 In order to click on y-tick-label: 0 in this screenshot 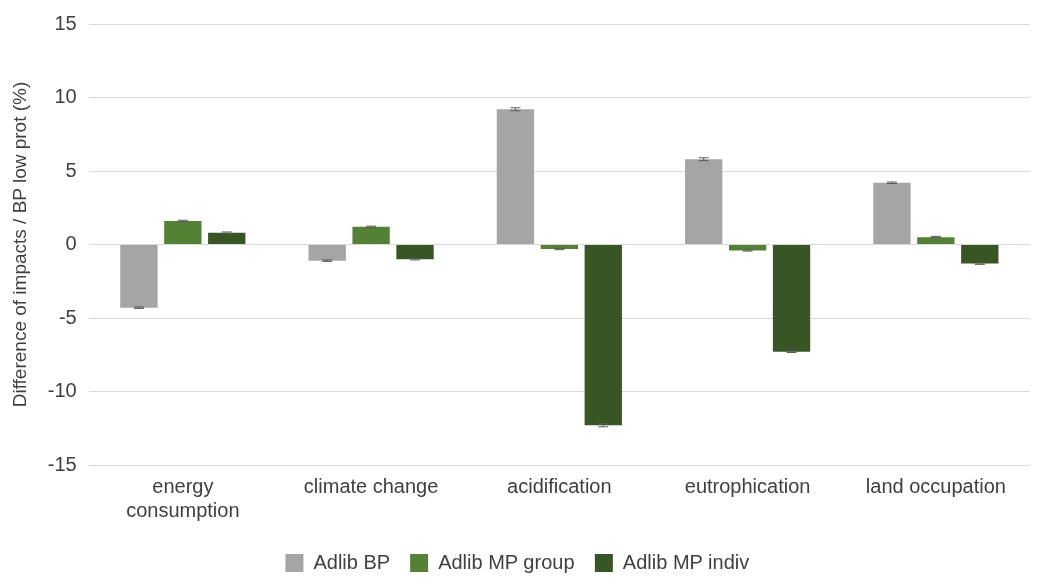, I will do `click(71, 243)`.